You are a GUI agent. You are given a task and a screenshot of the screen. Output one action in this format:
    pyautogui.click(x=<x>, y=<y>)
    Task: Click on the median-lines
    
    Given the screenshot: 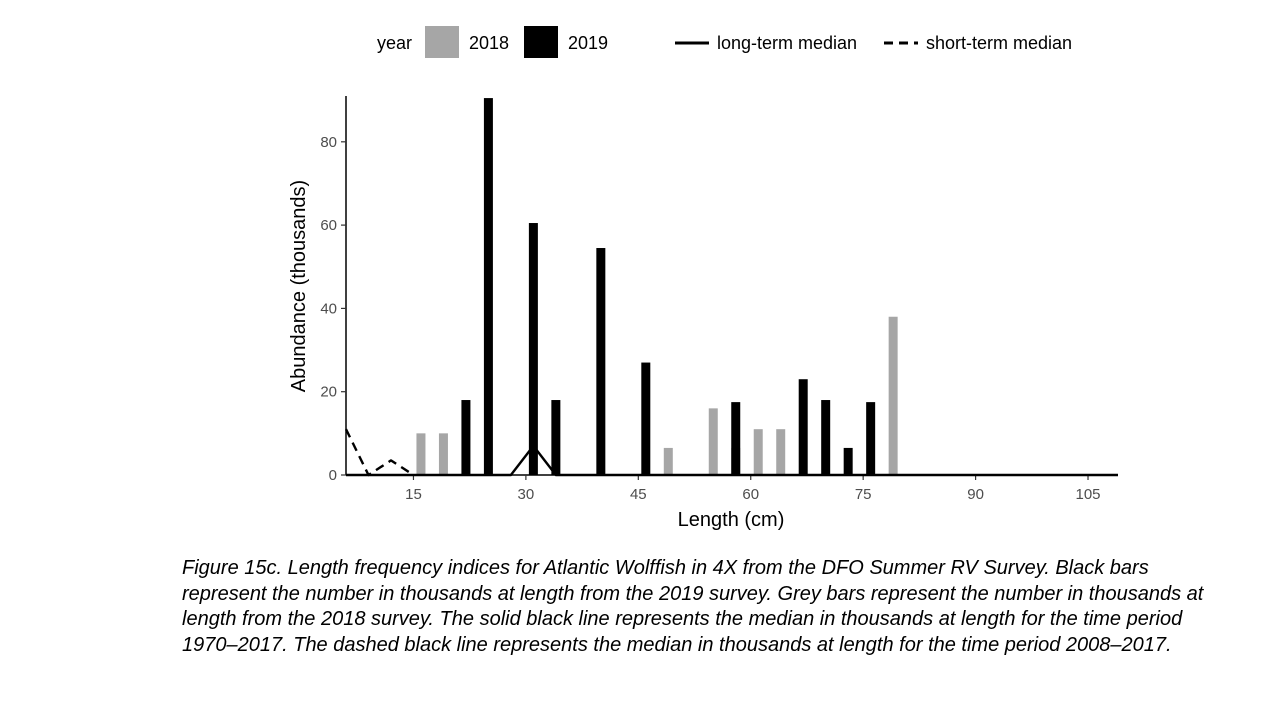 What is the action you would take?
    pyautogui.click(x=731, y=452)
    